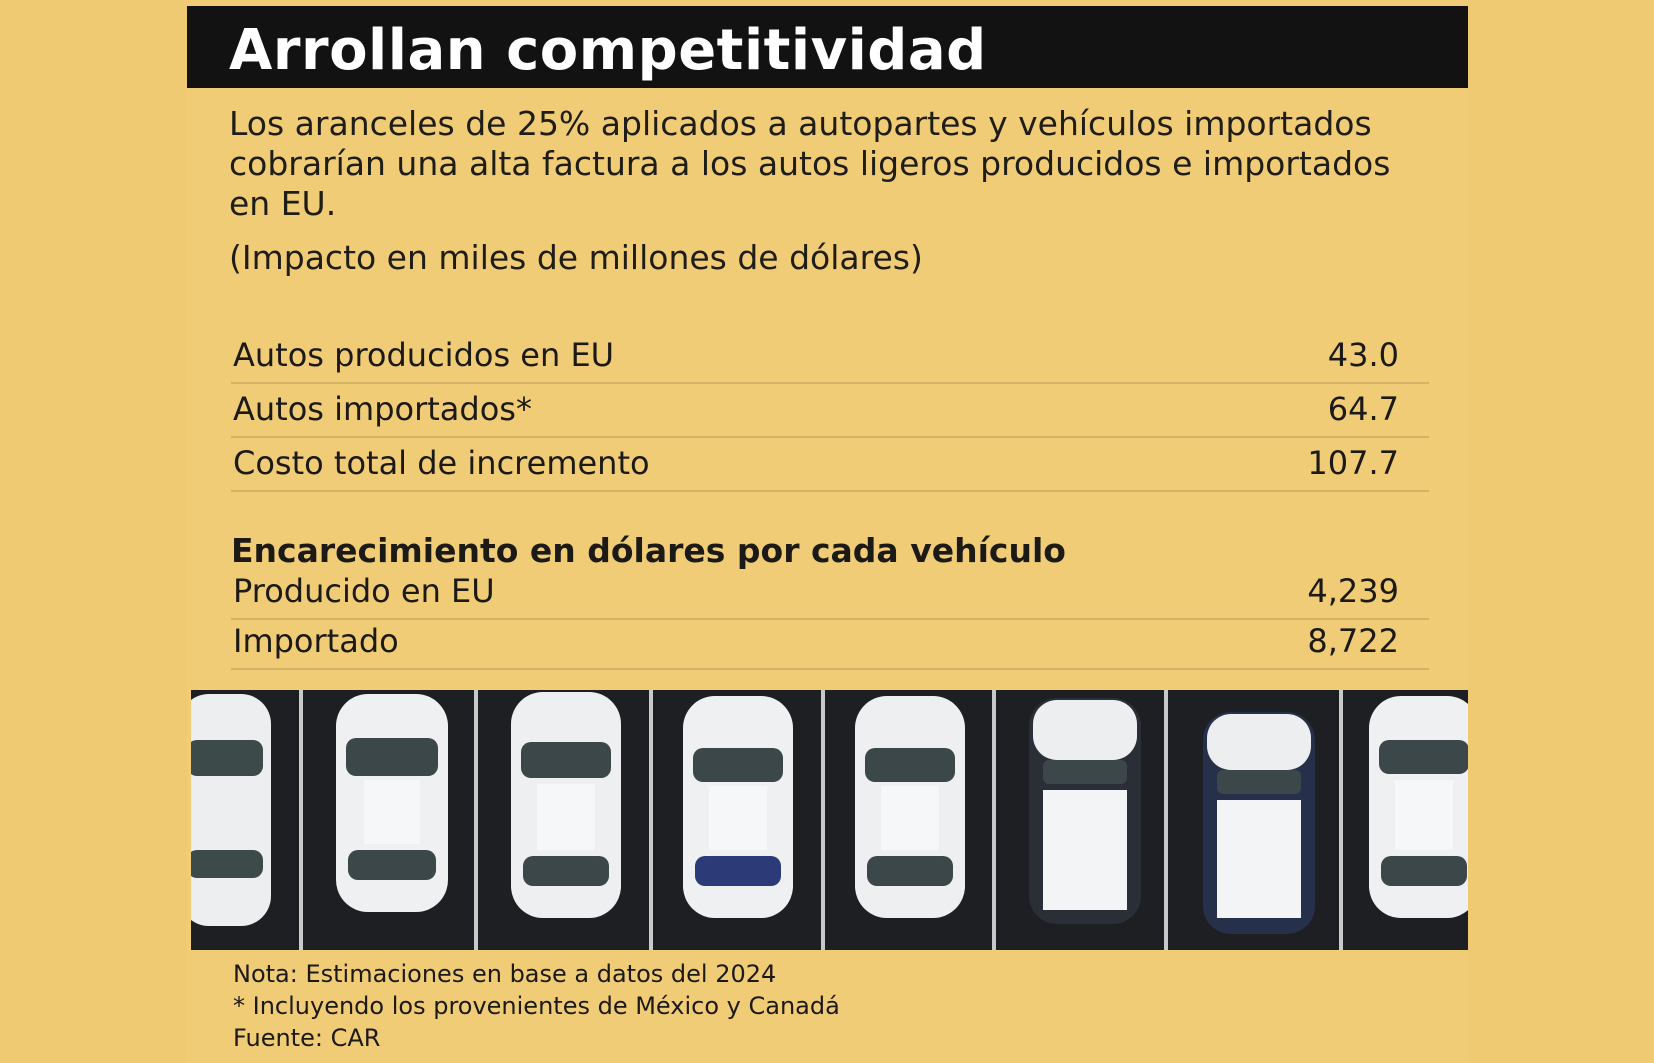 This screenshot has height=1063, width=1654. Describe the element at coordinates (1363, 355) in the screenshot. I see `row-value: 43.0` at that location.